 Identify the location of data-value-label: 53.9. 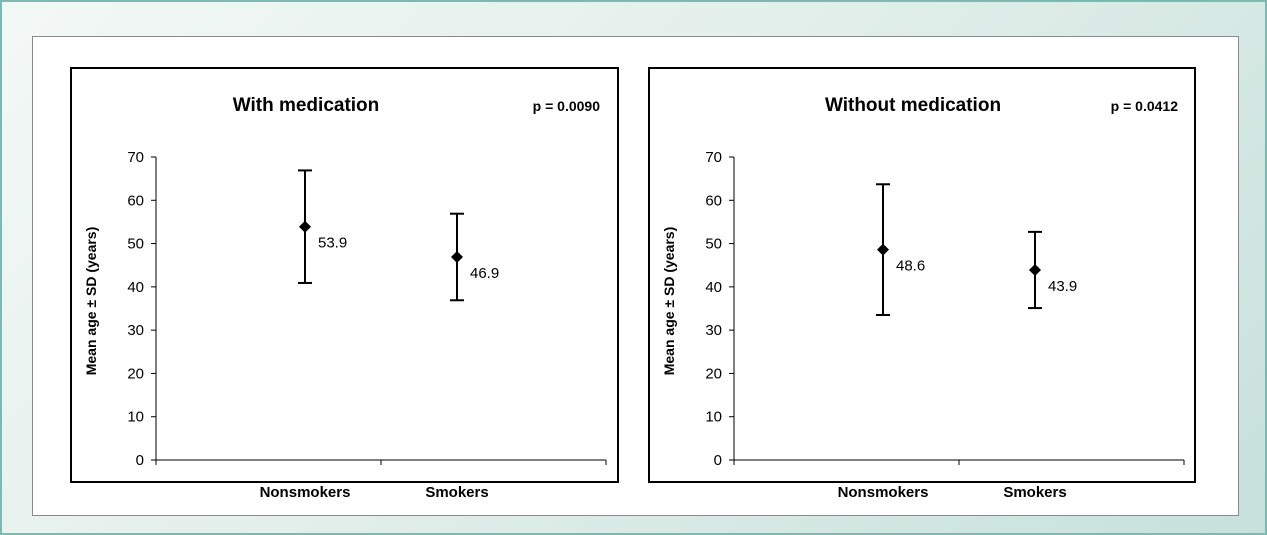
(332, 243).